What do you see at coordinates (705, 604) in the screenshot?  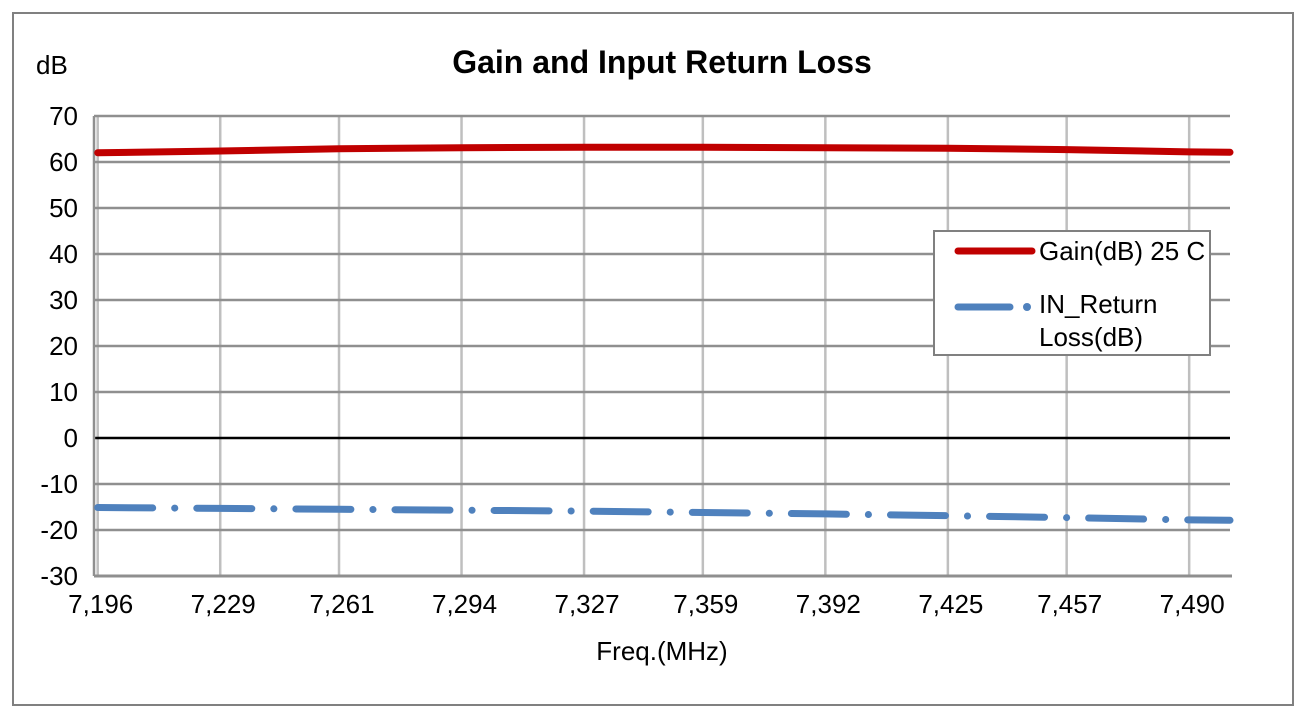 I see `x-tick-label: 7,359` at bounding box center [705, 604].